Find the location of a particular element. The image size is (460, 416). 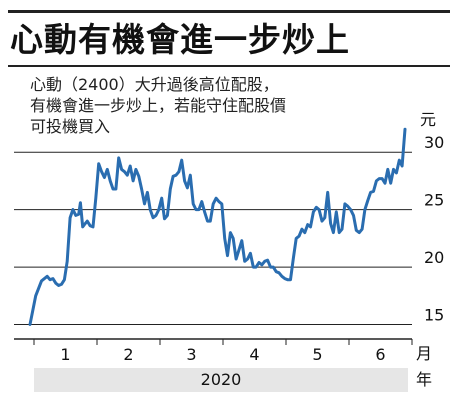

chart-headline: 心動有機會進一步炒上 is located at coordinates (180, 39).